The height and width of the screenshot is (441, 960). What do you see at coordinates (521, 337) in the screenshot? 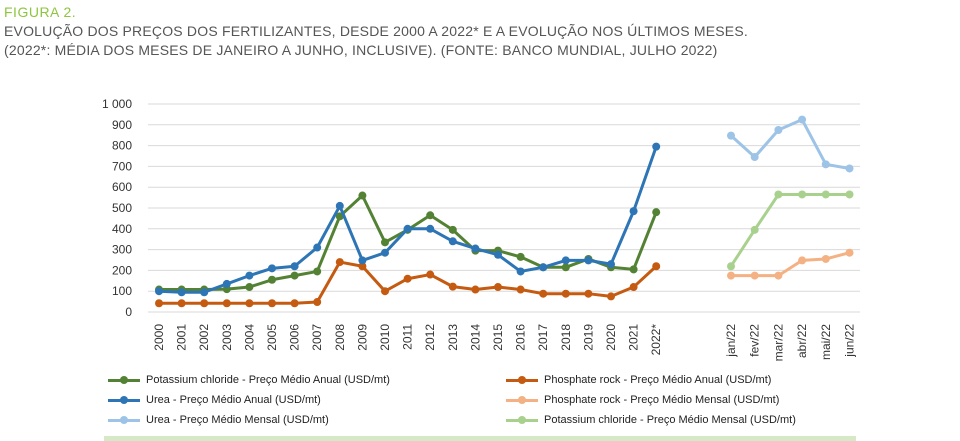
I see `x-tick-label: 2016` at bounding box center [521, 337].